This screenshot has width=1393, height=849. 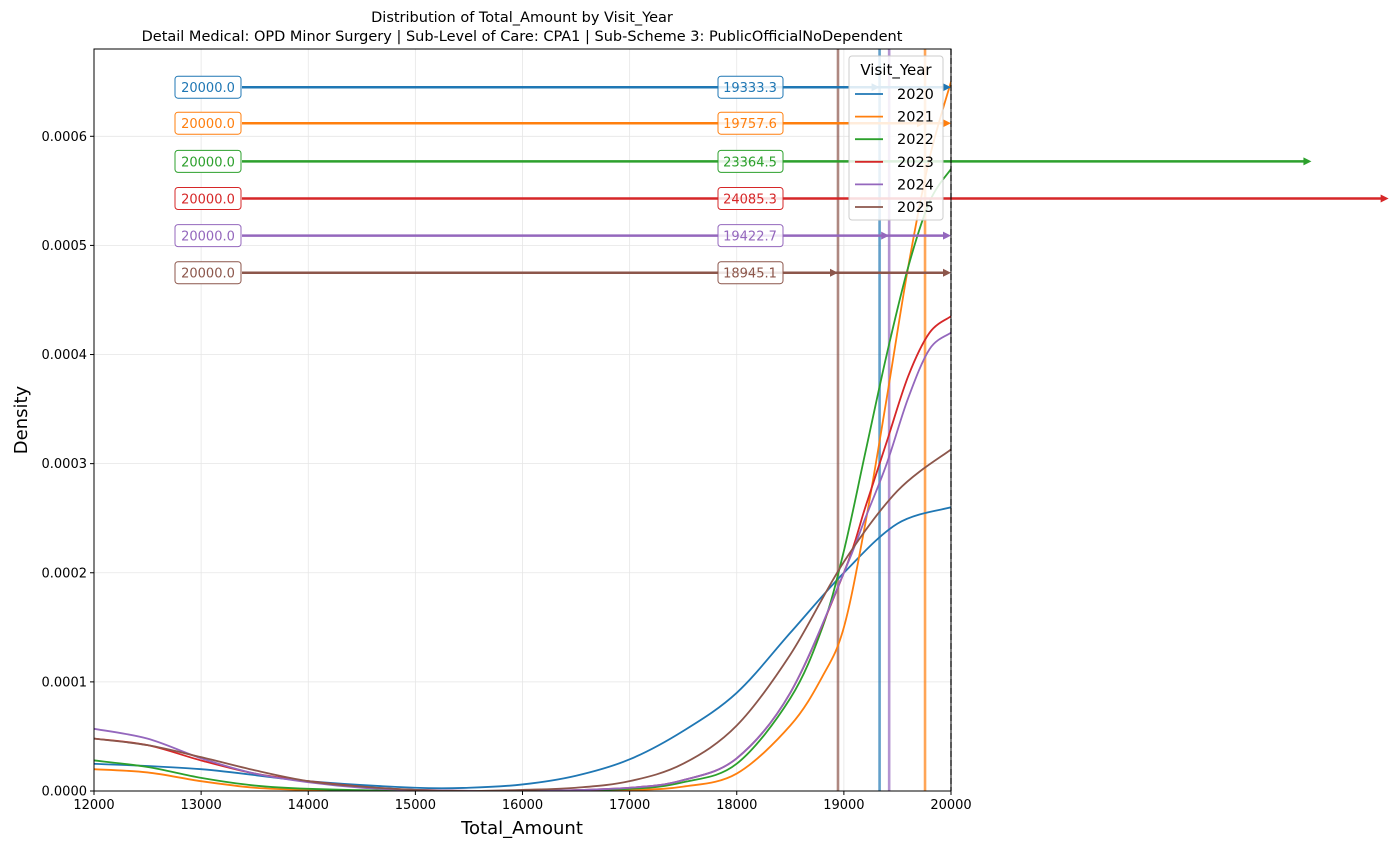 I want to click on y-tick-label: 0.0001, so click(x=65, y=682).